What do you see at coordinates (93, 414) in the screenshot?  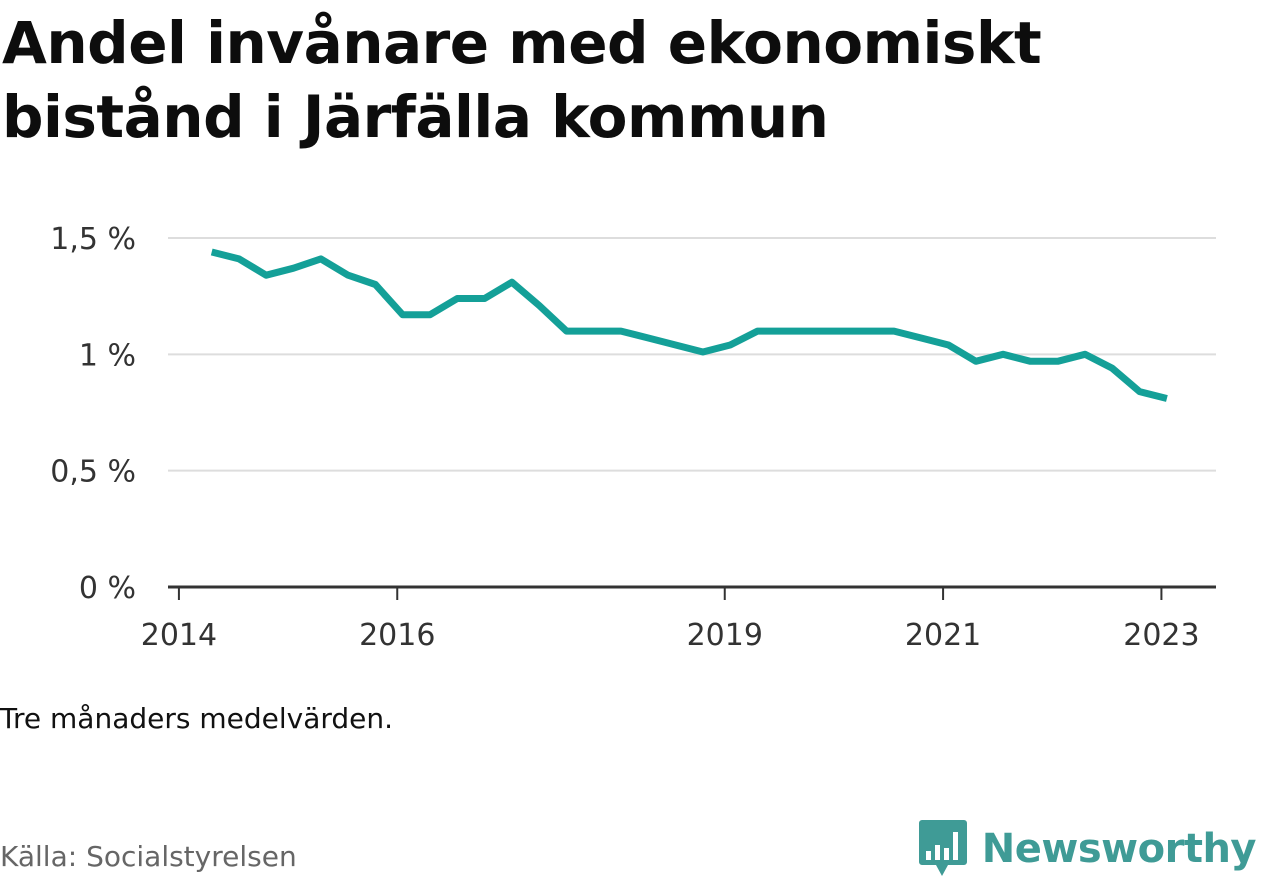 I see `y-axis-tick-labels: 0 % 0,5 % 1 % 1,5 %` at bounding box center [93, 414].